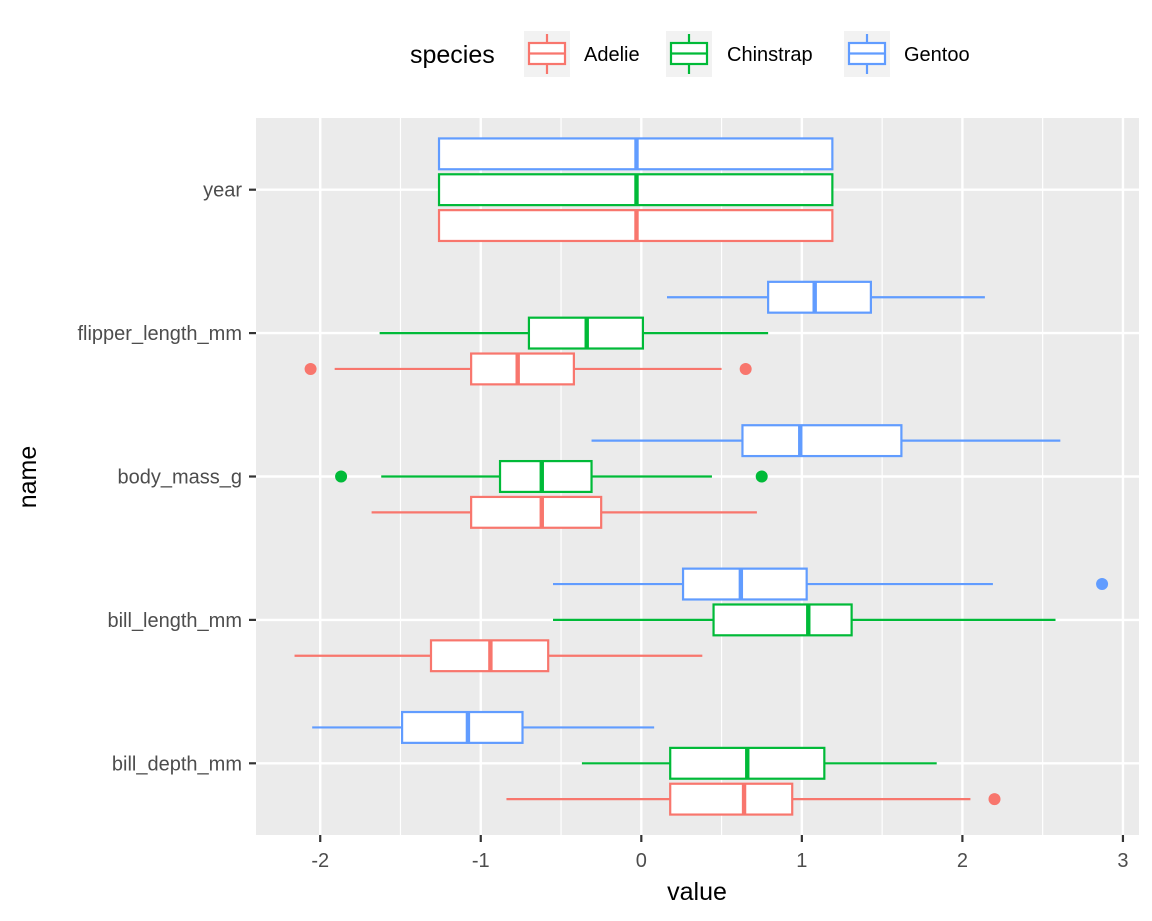 Image resolution: width=1152 pixels, height=921 pixels. Describe the element at coordinates (222, 191) in the screenshot. I see `y-tick-label: year` at that location.